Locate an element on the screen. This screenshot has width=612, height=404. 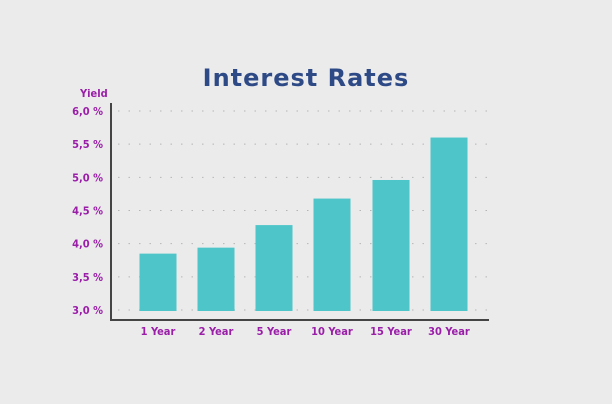
x-tick-label: 10 Year is located at coordinates (332, 331).